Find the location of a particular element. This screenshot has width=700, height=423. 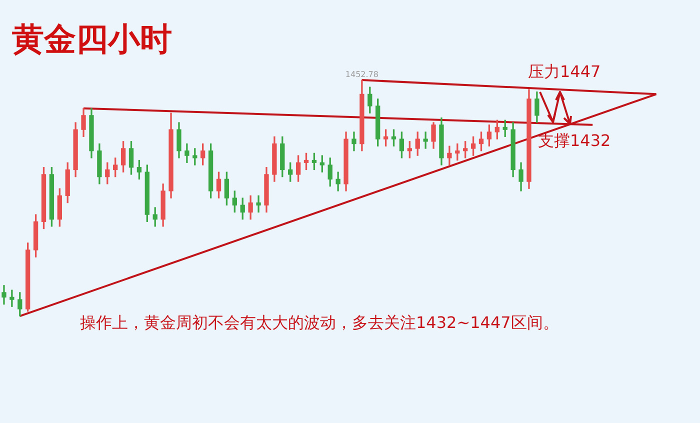

annotation: 操作上，黄金周初不会有太大的波动，多去关注1432~1447区间。 is located at coordinates (319, 323).